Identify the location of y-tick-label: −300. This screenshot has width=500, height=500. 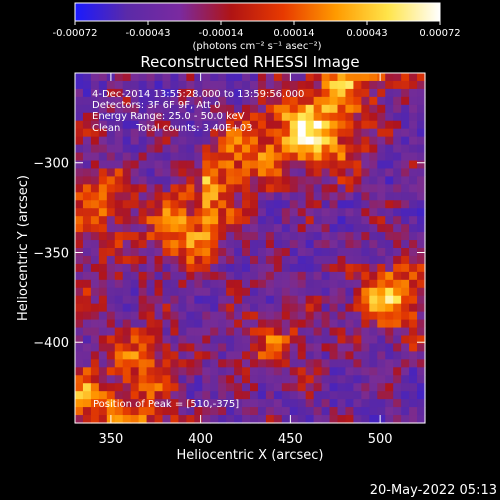
(51, 164).